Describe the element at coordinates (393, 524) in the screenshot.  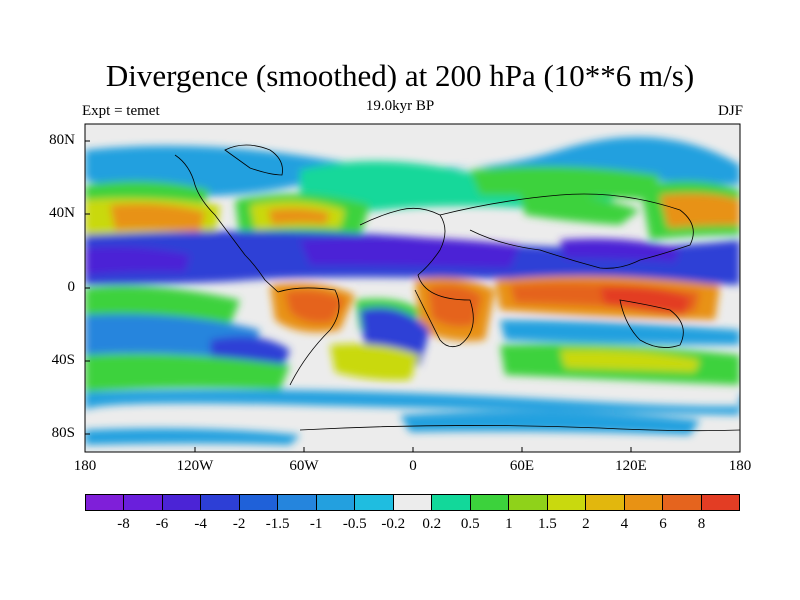
I see `colorbar-label: -0.2` at that location.